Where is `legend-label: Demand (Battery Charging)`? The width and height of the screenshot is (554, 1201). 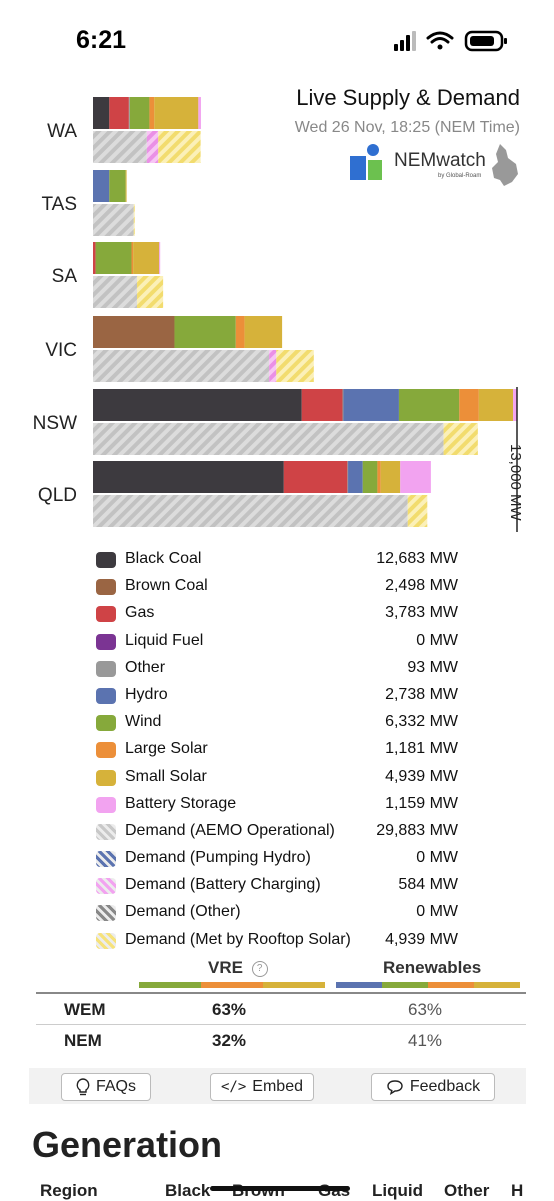 legend-label: Demand (Battery Charging) is located at coordinates (223, 885).